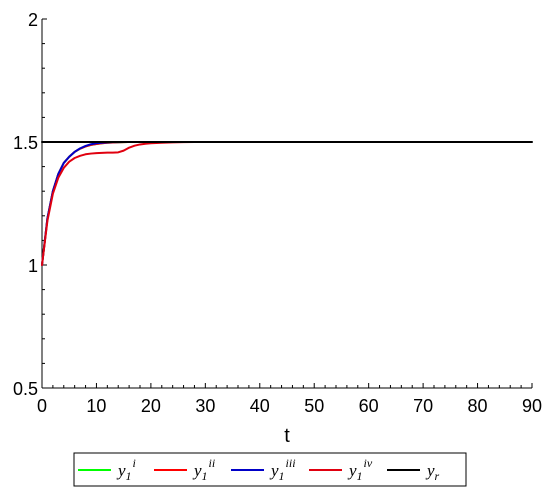 This screenshot has height=501, width=550. Describe the element at coordinates (287, 436) in the screenshot. I see `x-axis-title: t` at that location.